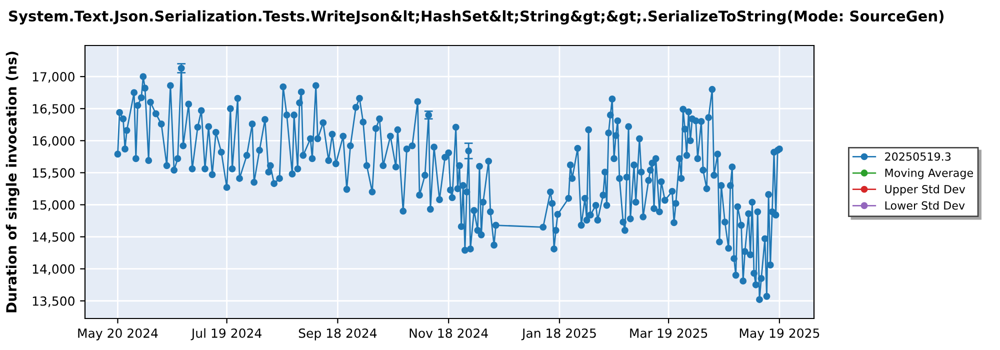 This screenshot has height=350, width=1000. Describe the element at coordinates (558, 334) in the screenshot. I see `x-tick-label: Jan 18 2025` at that location.